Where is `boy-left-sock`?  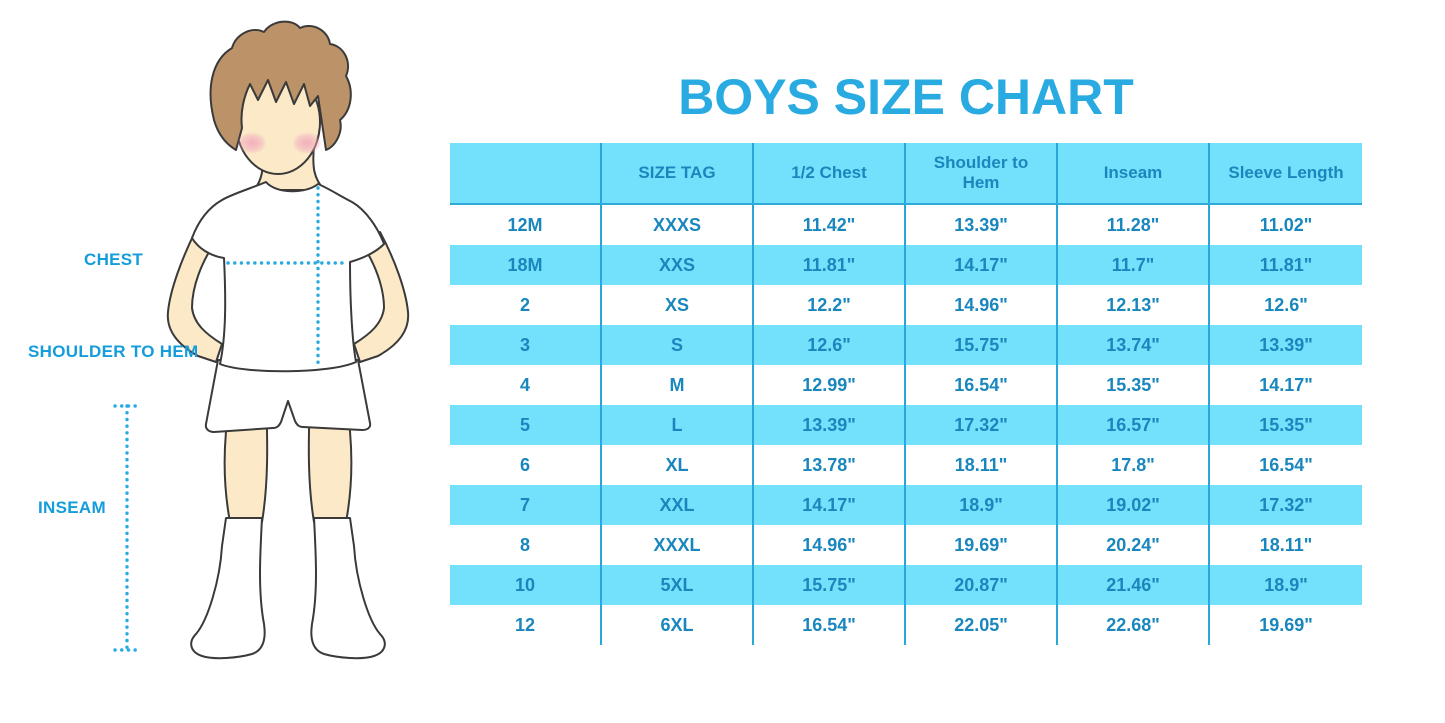 boy-left-sock is located at coordinates (228, 588).